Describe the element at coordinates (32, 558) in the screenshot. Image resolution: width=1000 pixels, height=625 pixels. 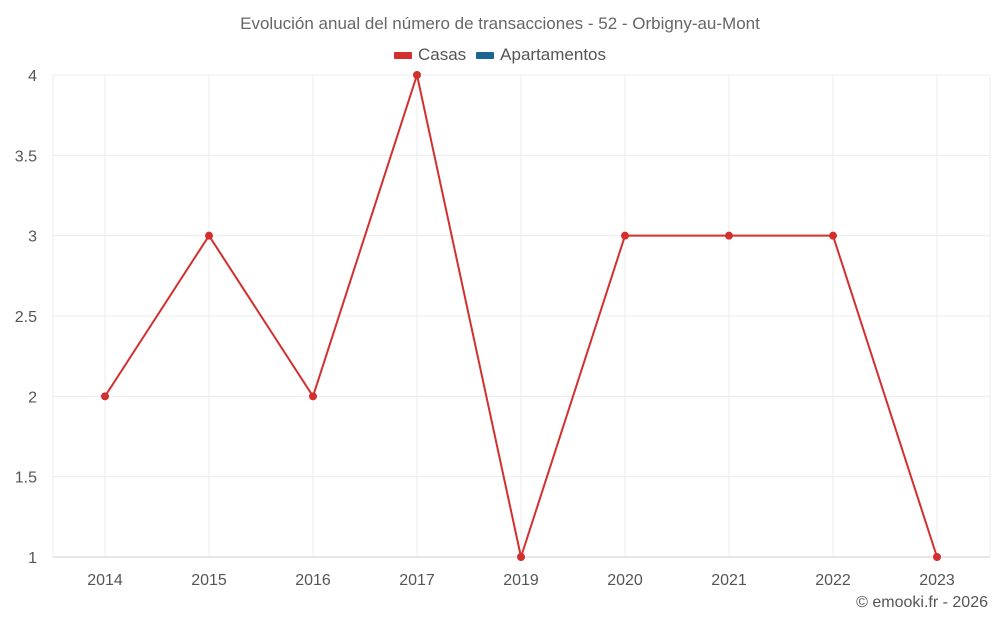
I see `y-tick-label: 1` at that location.